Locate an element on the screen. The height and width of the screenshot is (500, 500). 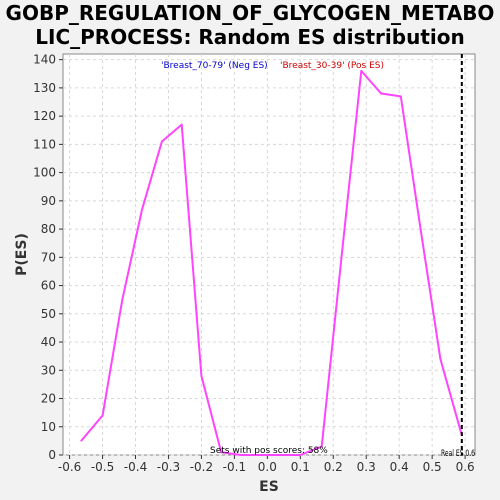
y-tick-label: 80 is located at coordinates (48, 229).